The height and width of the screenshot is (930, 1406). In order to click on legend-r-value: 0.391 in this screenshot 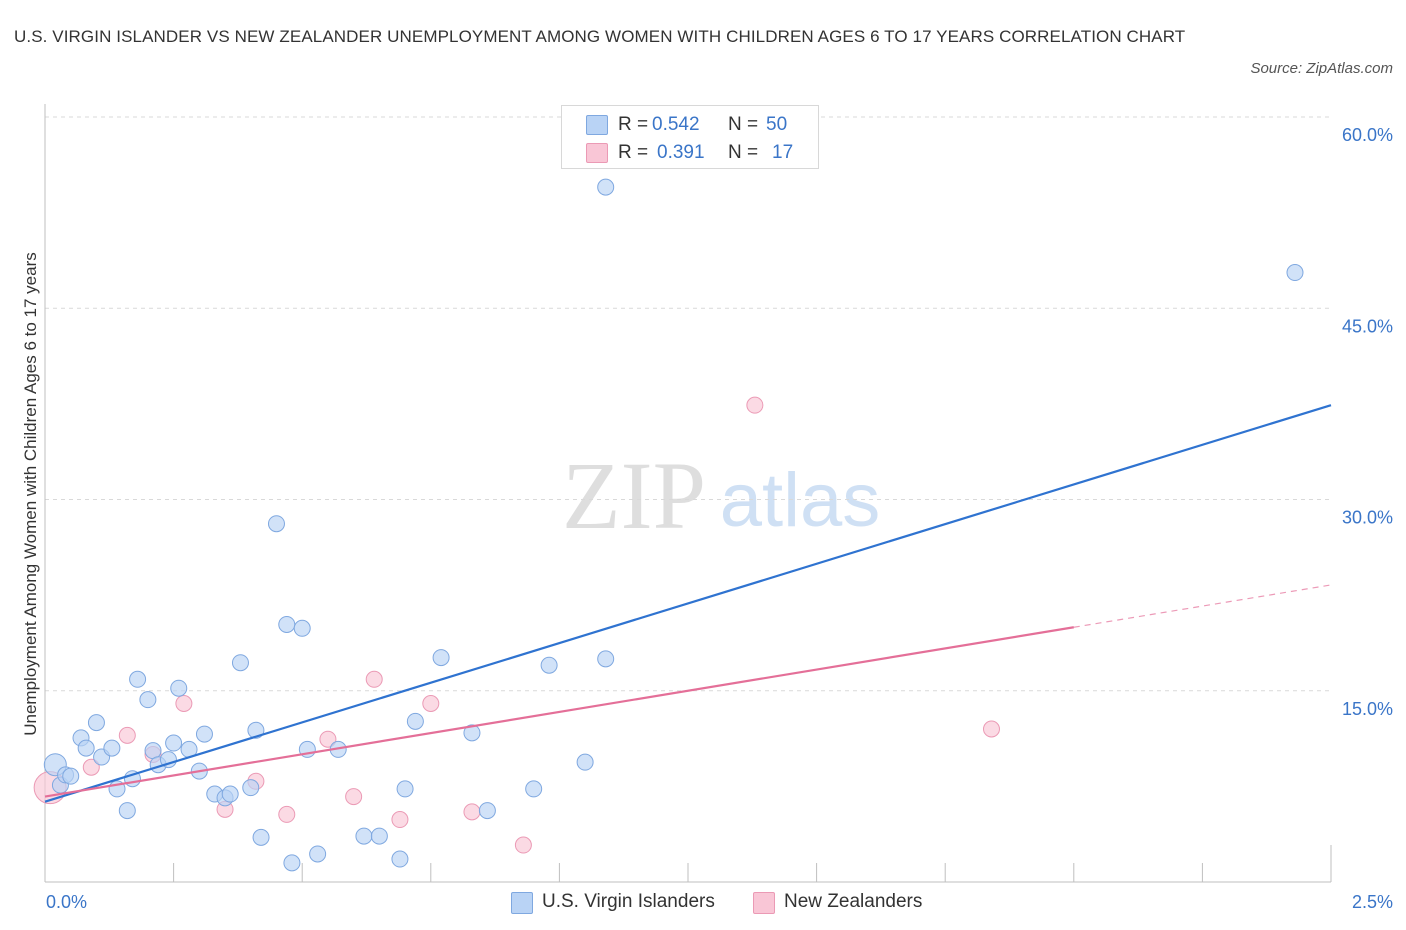, I will do `click(681, 152)`.